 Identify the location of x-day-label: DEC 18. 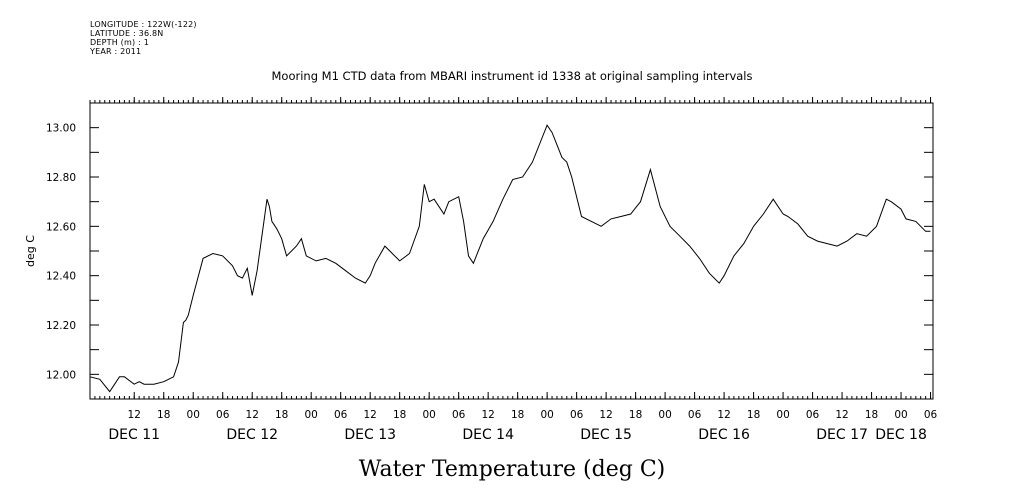
(901, 435).